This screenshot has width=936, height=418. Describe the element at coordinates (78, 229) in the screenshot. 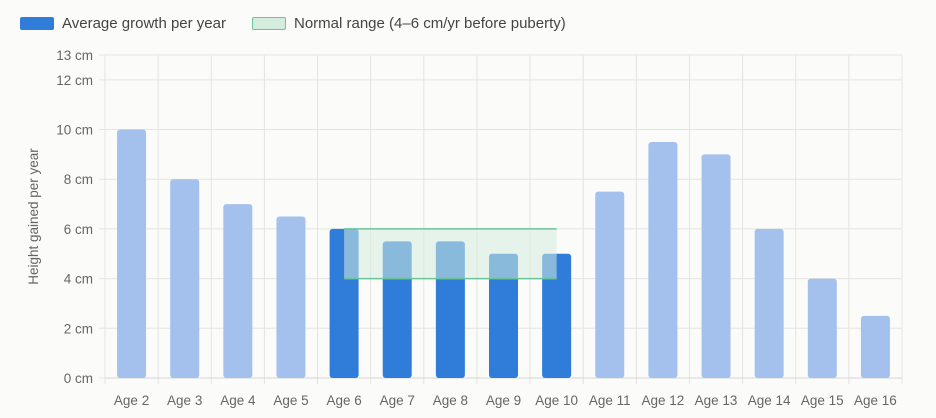

I see `y-tick-label: 6 cm` at that location.